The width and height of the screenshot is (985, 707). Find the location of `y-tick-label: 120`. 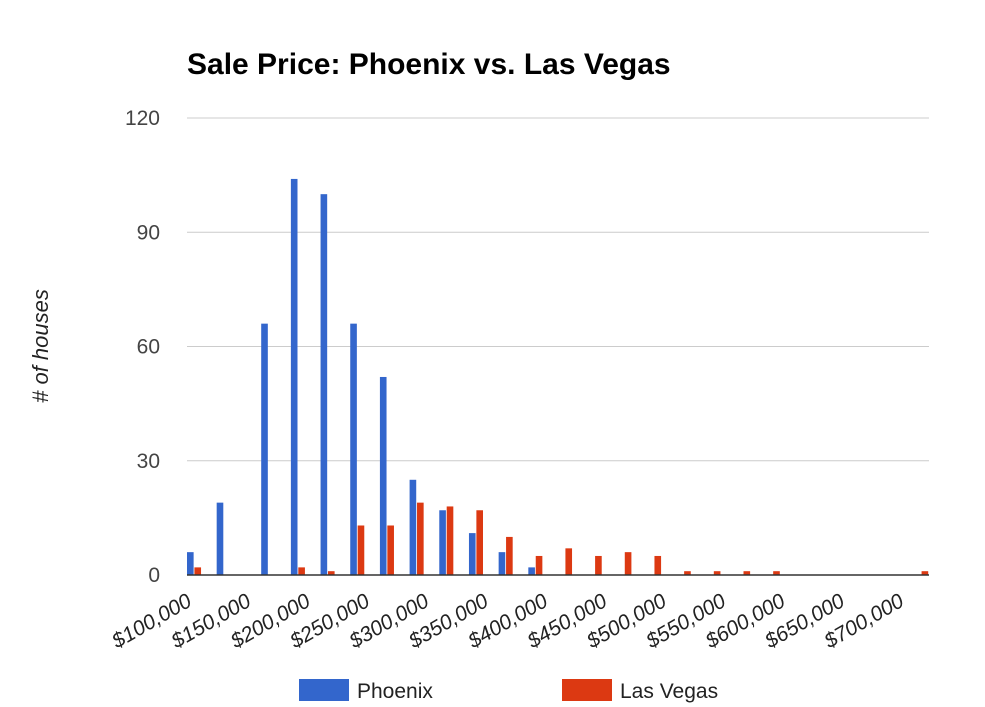

y-tick-label: 120 is located at coordinates (142, 118).